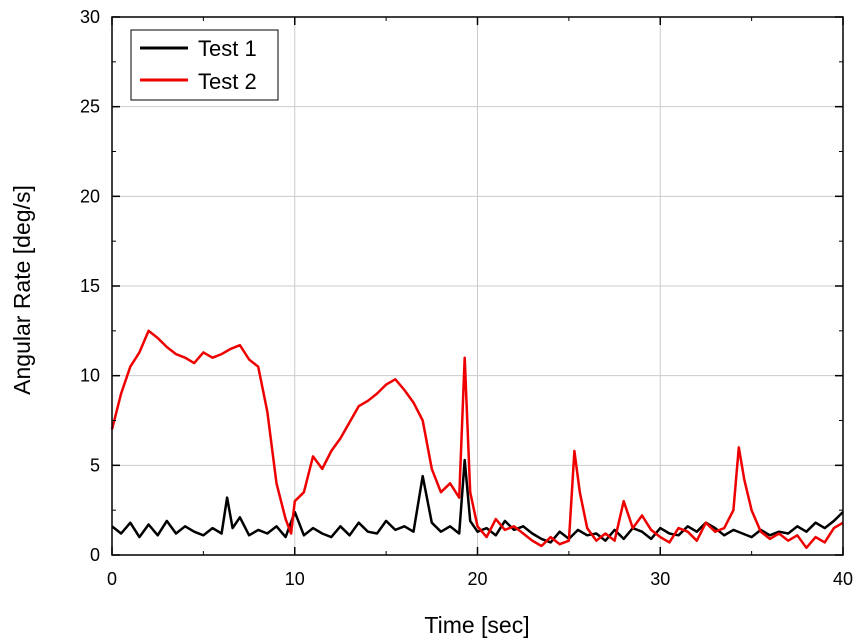 The image size is (860, 644). I want to click on legend-label-test-2: Test 2, so click(227, 81).